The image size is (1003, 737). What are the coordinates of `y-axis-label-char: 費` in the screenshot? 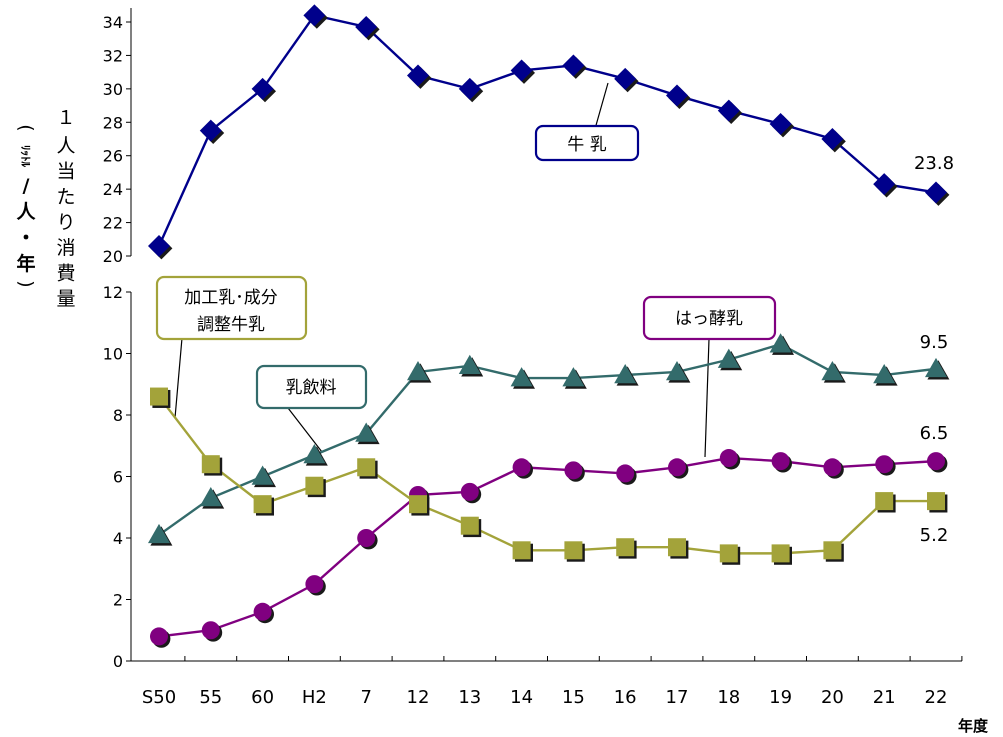 It's located at (65, 274).